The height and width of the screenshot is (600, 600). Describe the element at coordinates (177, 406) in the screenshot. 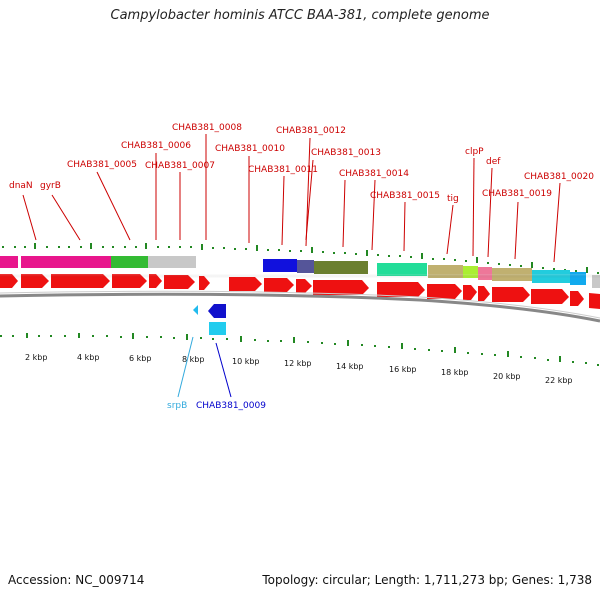

I see `gene-label: srpB` at that location.